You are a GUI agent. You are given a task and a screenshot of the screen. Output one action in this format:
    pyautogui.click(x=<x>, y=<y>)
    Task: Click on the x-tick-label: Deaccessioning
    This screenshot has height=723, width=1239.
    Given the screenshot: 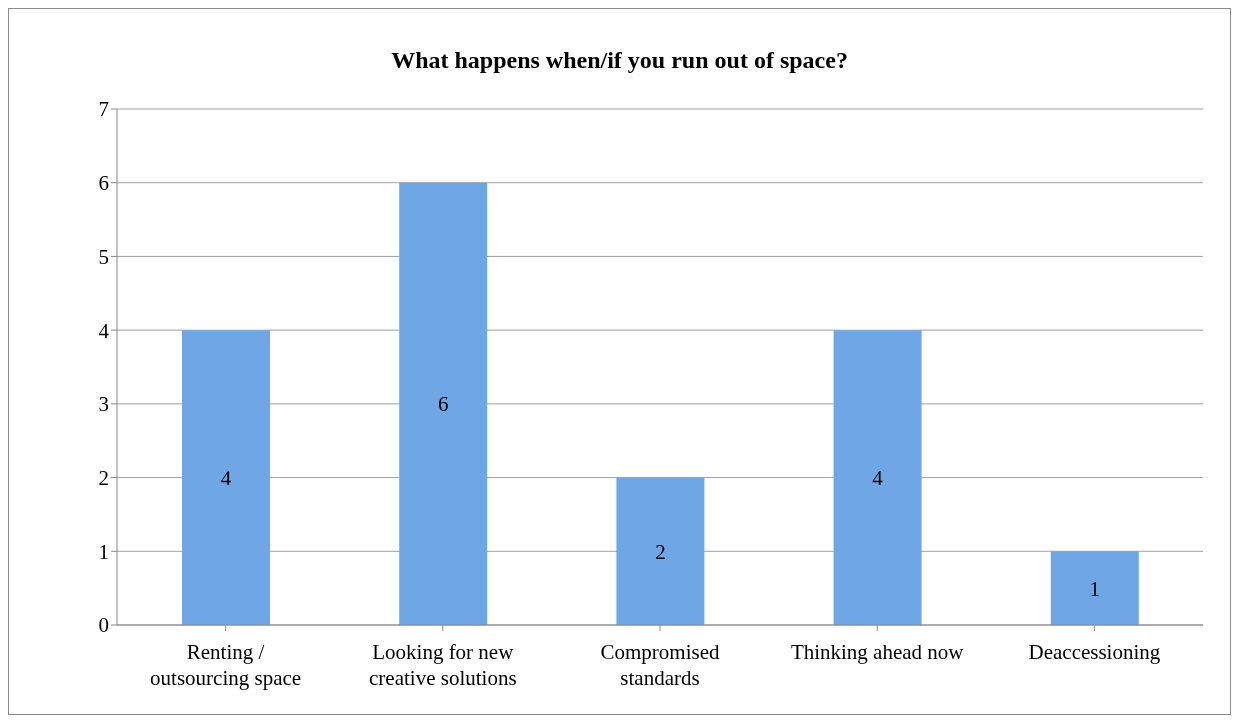 What is the action you would take?
    pyautogui.click(x=1094, y=652)
    